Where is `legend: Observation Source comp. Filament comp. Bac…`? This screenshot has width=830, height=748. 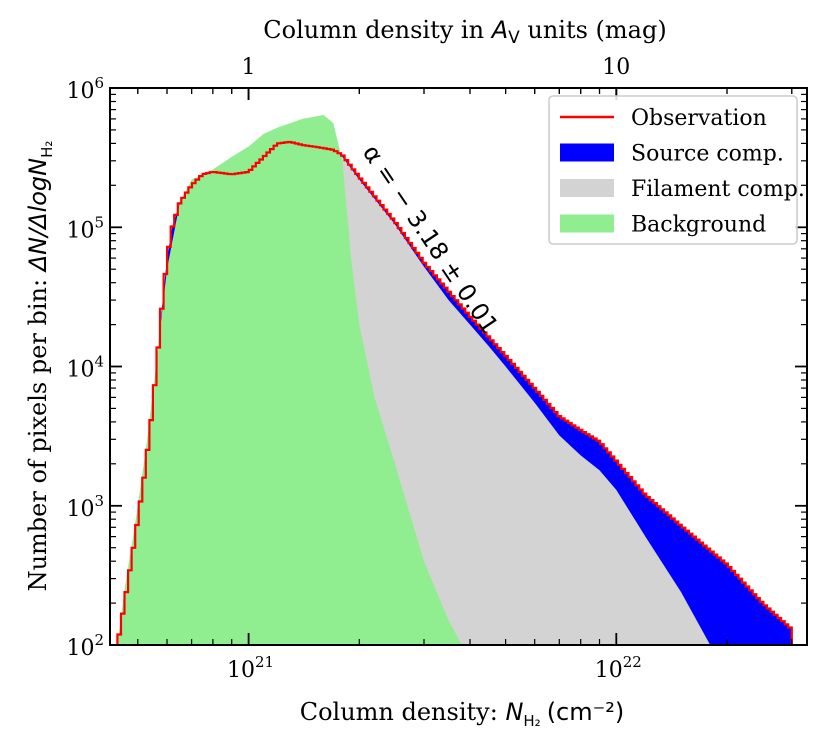
legend: Observation Source comp. Filament comp. Bac… is located at coordinates (676, 170).